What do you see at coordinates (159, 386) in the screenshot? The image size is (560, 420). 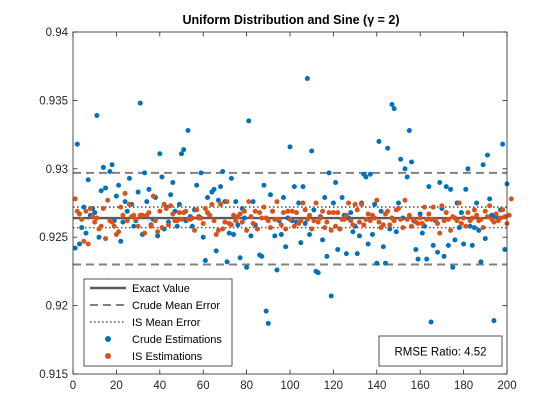 I see `x-tick-label: 40` at bounding box center [159, 386].